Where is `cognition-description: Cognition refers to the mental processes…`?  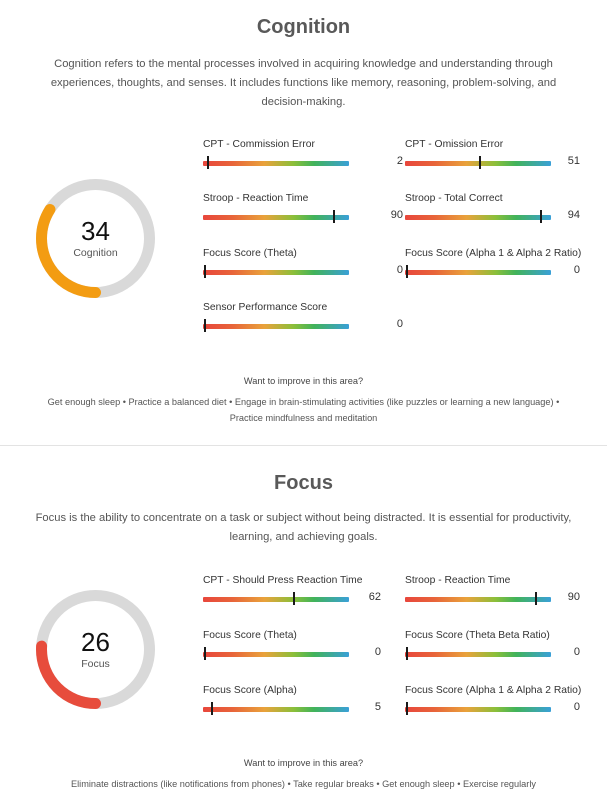
cognition-description: Cognition refers to the mental processes… is located at coordinates (303, 83).